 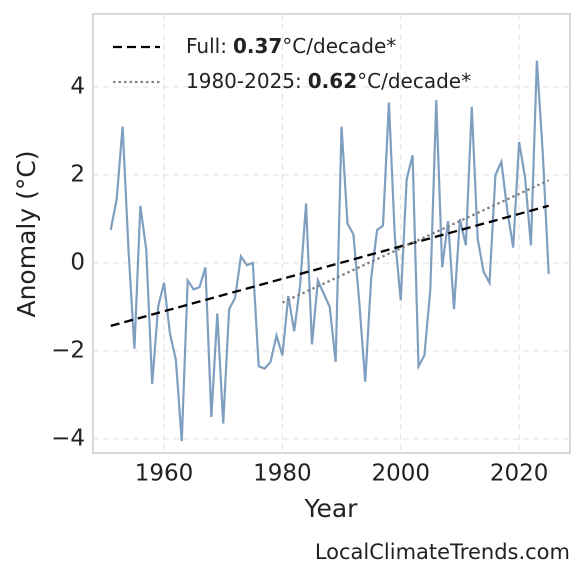 I want to click on legend-label: 1980-2025: 0.62°C/decade*, so click(x=328, y=81).